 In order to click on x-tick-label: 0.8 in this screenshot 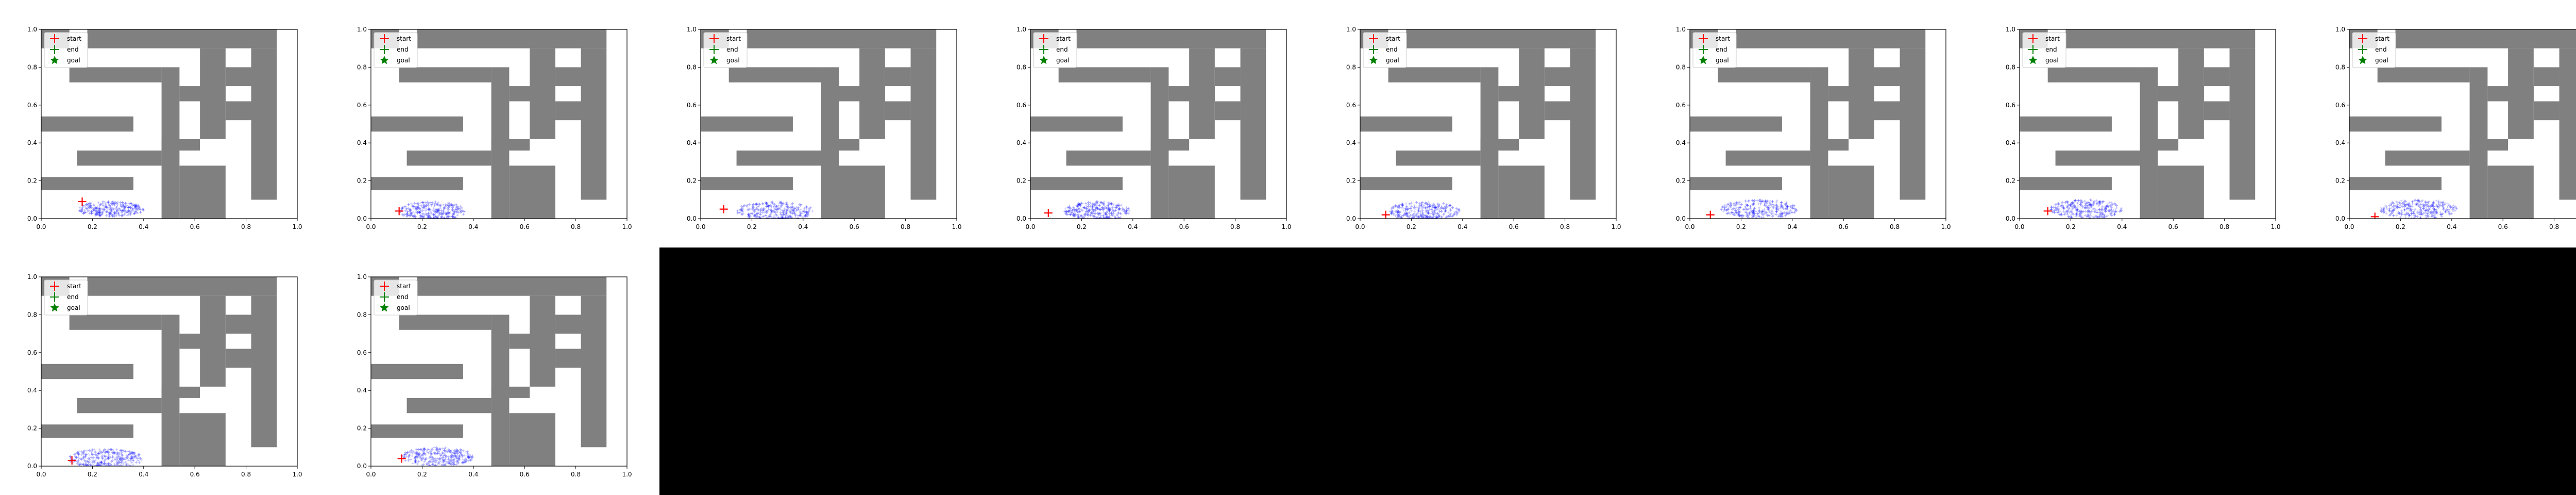, I will do `click(246, 227)`.